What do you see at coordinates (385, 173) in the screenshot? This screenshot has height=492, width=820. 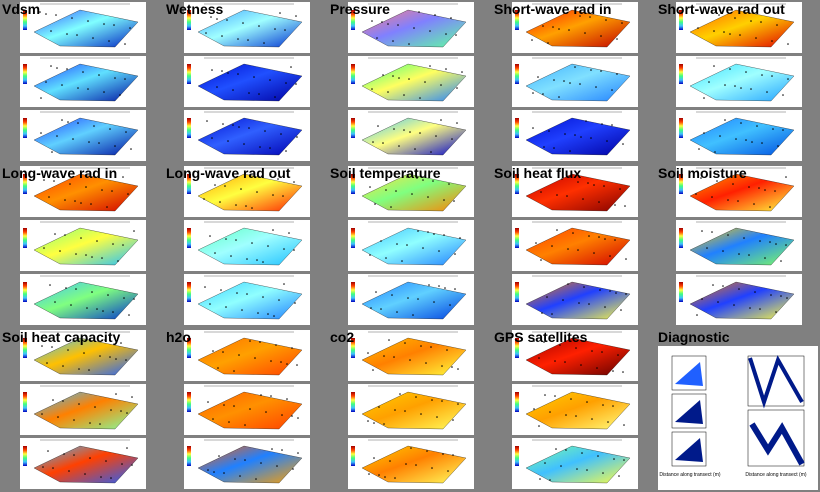 I see `panel-title: Soil temperature` at bounding box center [385, 173].